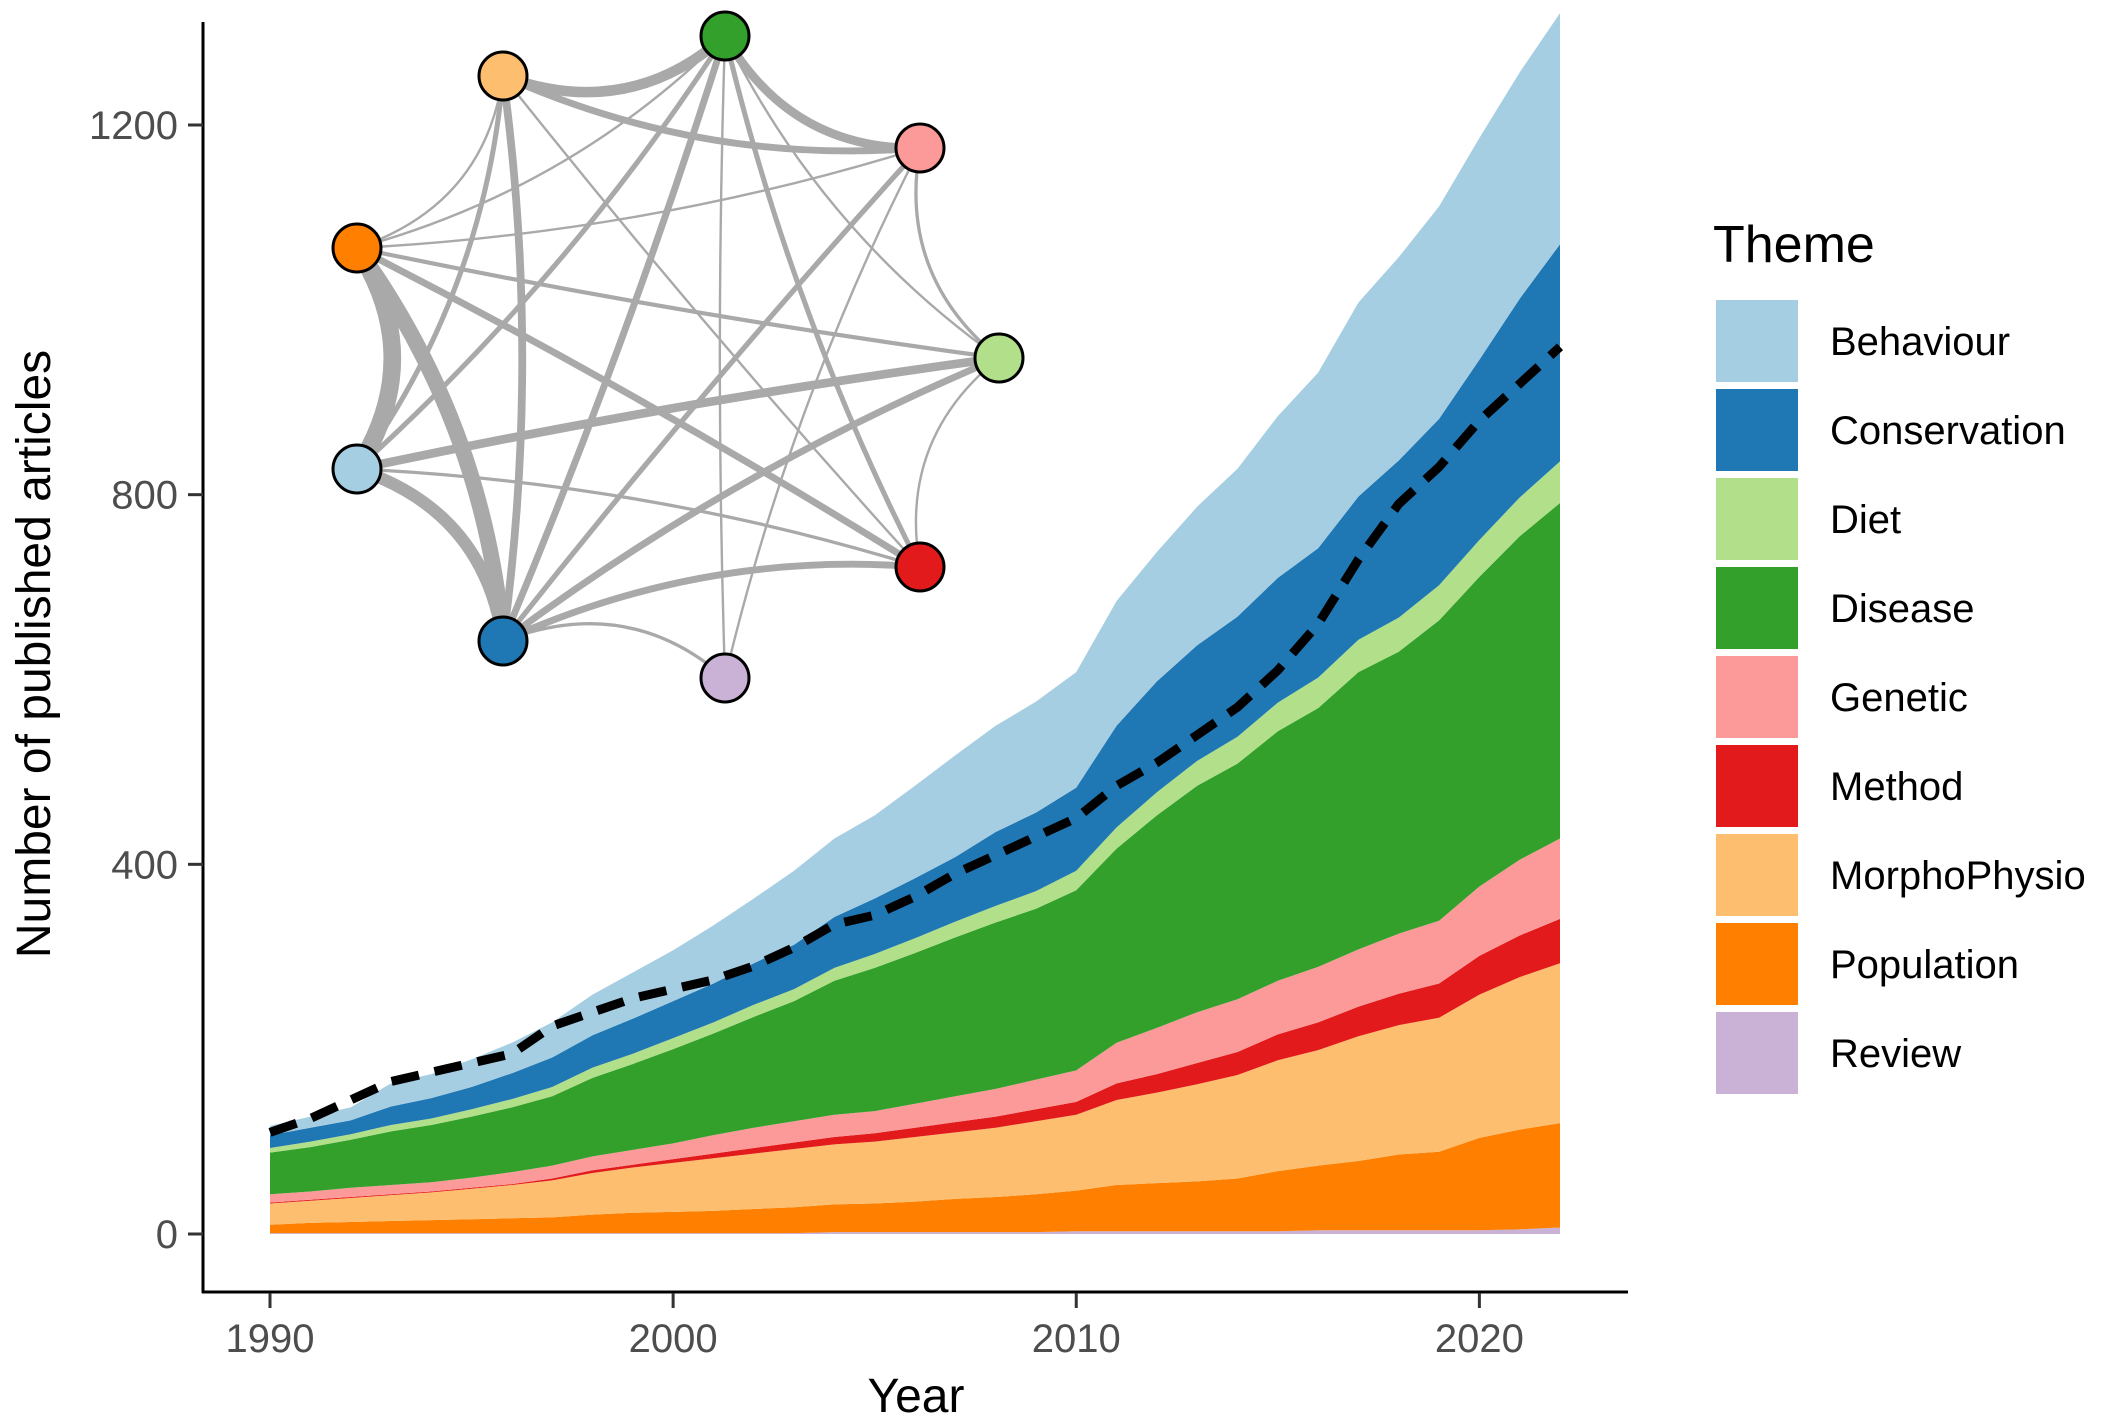  What do you see at coordinates (1958, 876) in the screenshot?
I see `legend-label-morphophysio: MorphoPhysio` at bounding box center [1958, 876].